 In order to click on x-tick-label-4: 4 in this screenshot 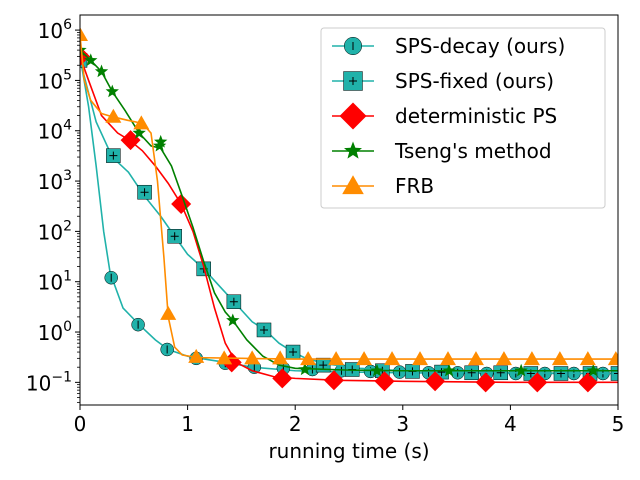, I will do `click(510, 424)`.